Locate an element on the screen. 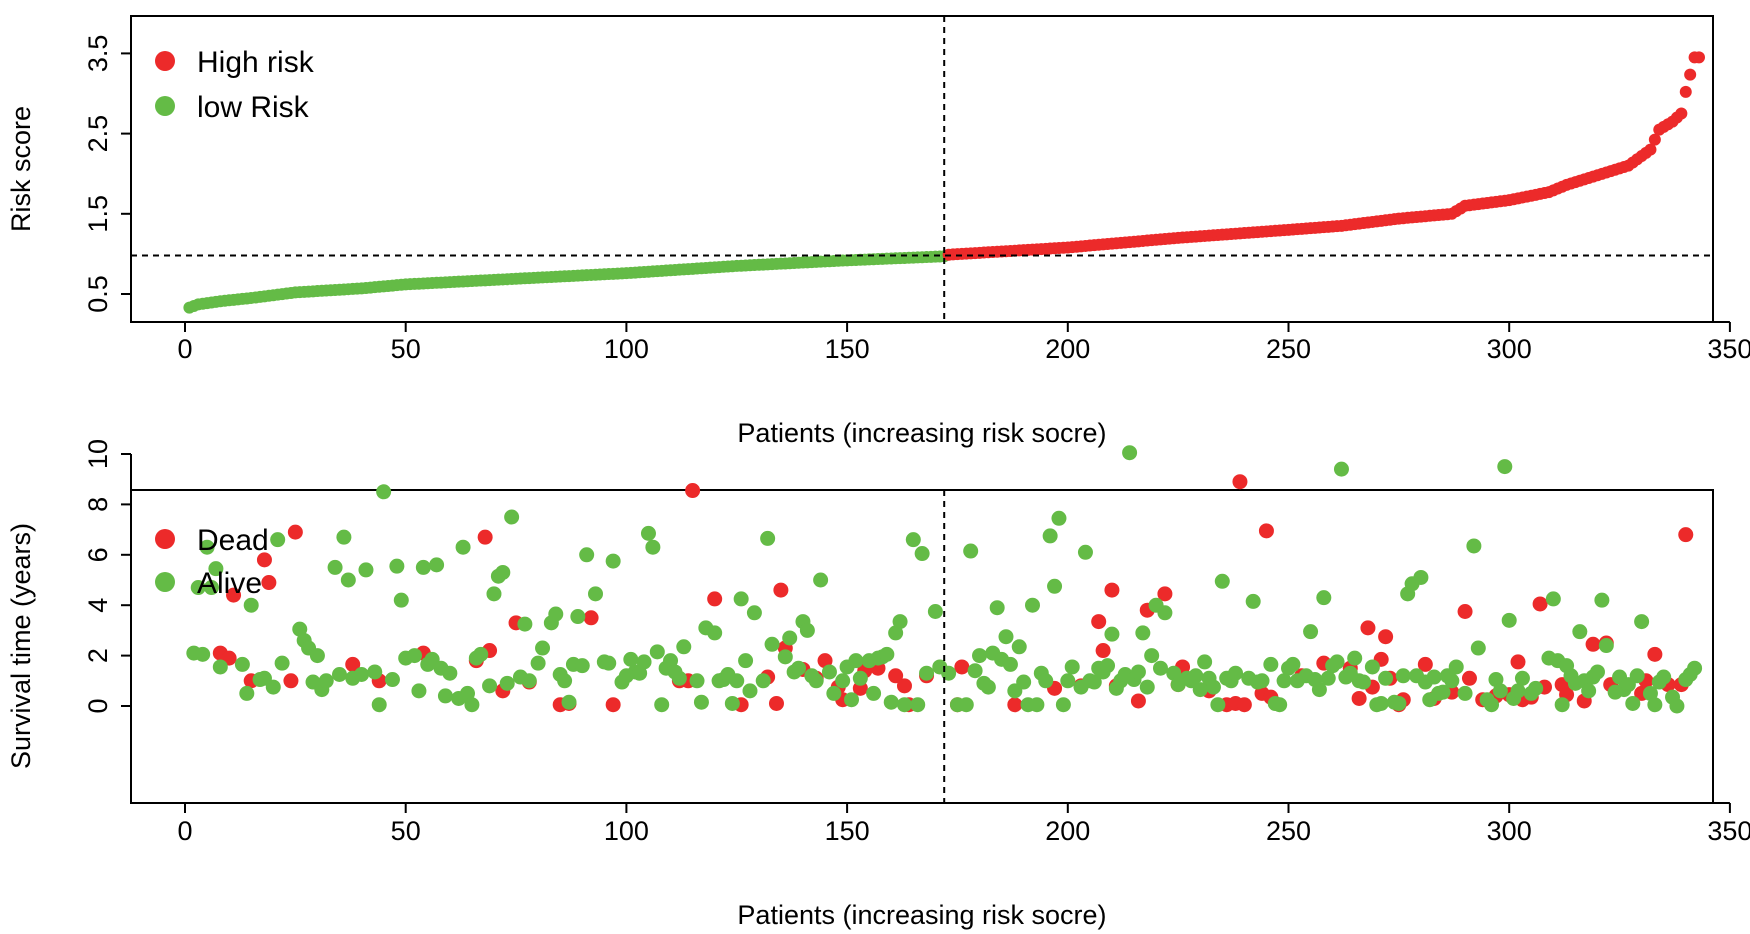  legend-dead-label: Dead is located at coordinates (233, 540).